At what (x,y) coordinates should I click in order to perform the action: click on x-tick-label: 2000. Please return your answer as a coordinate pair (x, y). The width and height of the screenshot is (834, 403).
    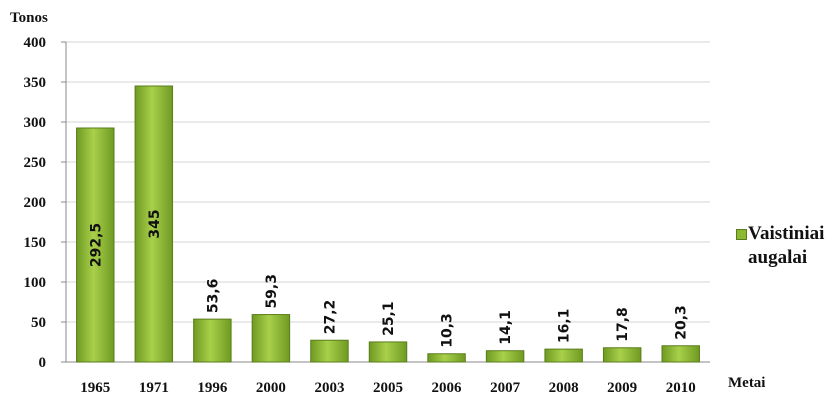
    Looking at the image, I should click on (271, 388).